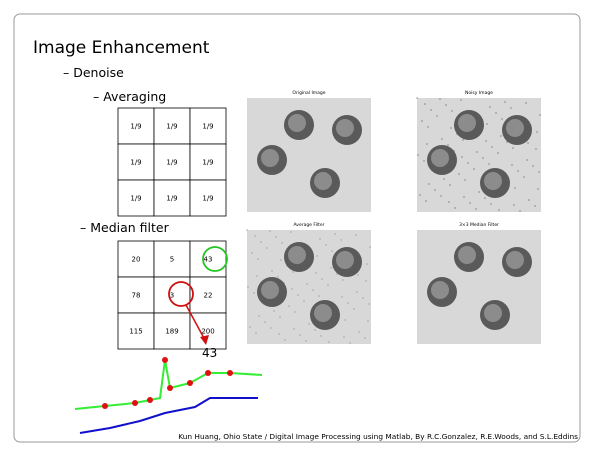 The width and height of the screenshot is (591, 449). I want to click on grid-value: 5, so click(172, 260).